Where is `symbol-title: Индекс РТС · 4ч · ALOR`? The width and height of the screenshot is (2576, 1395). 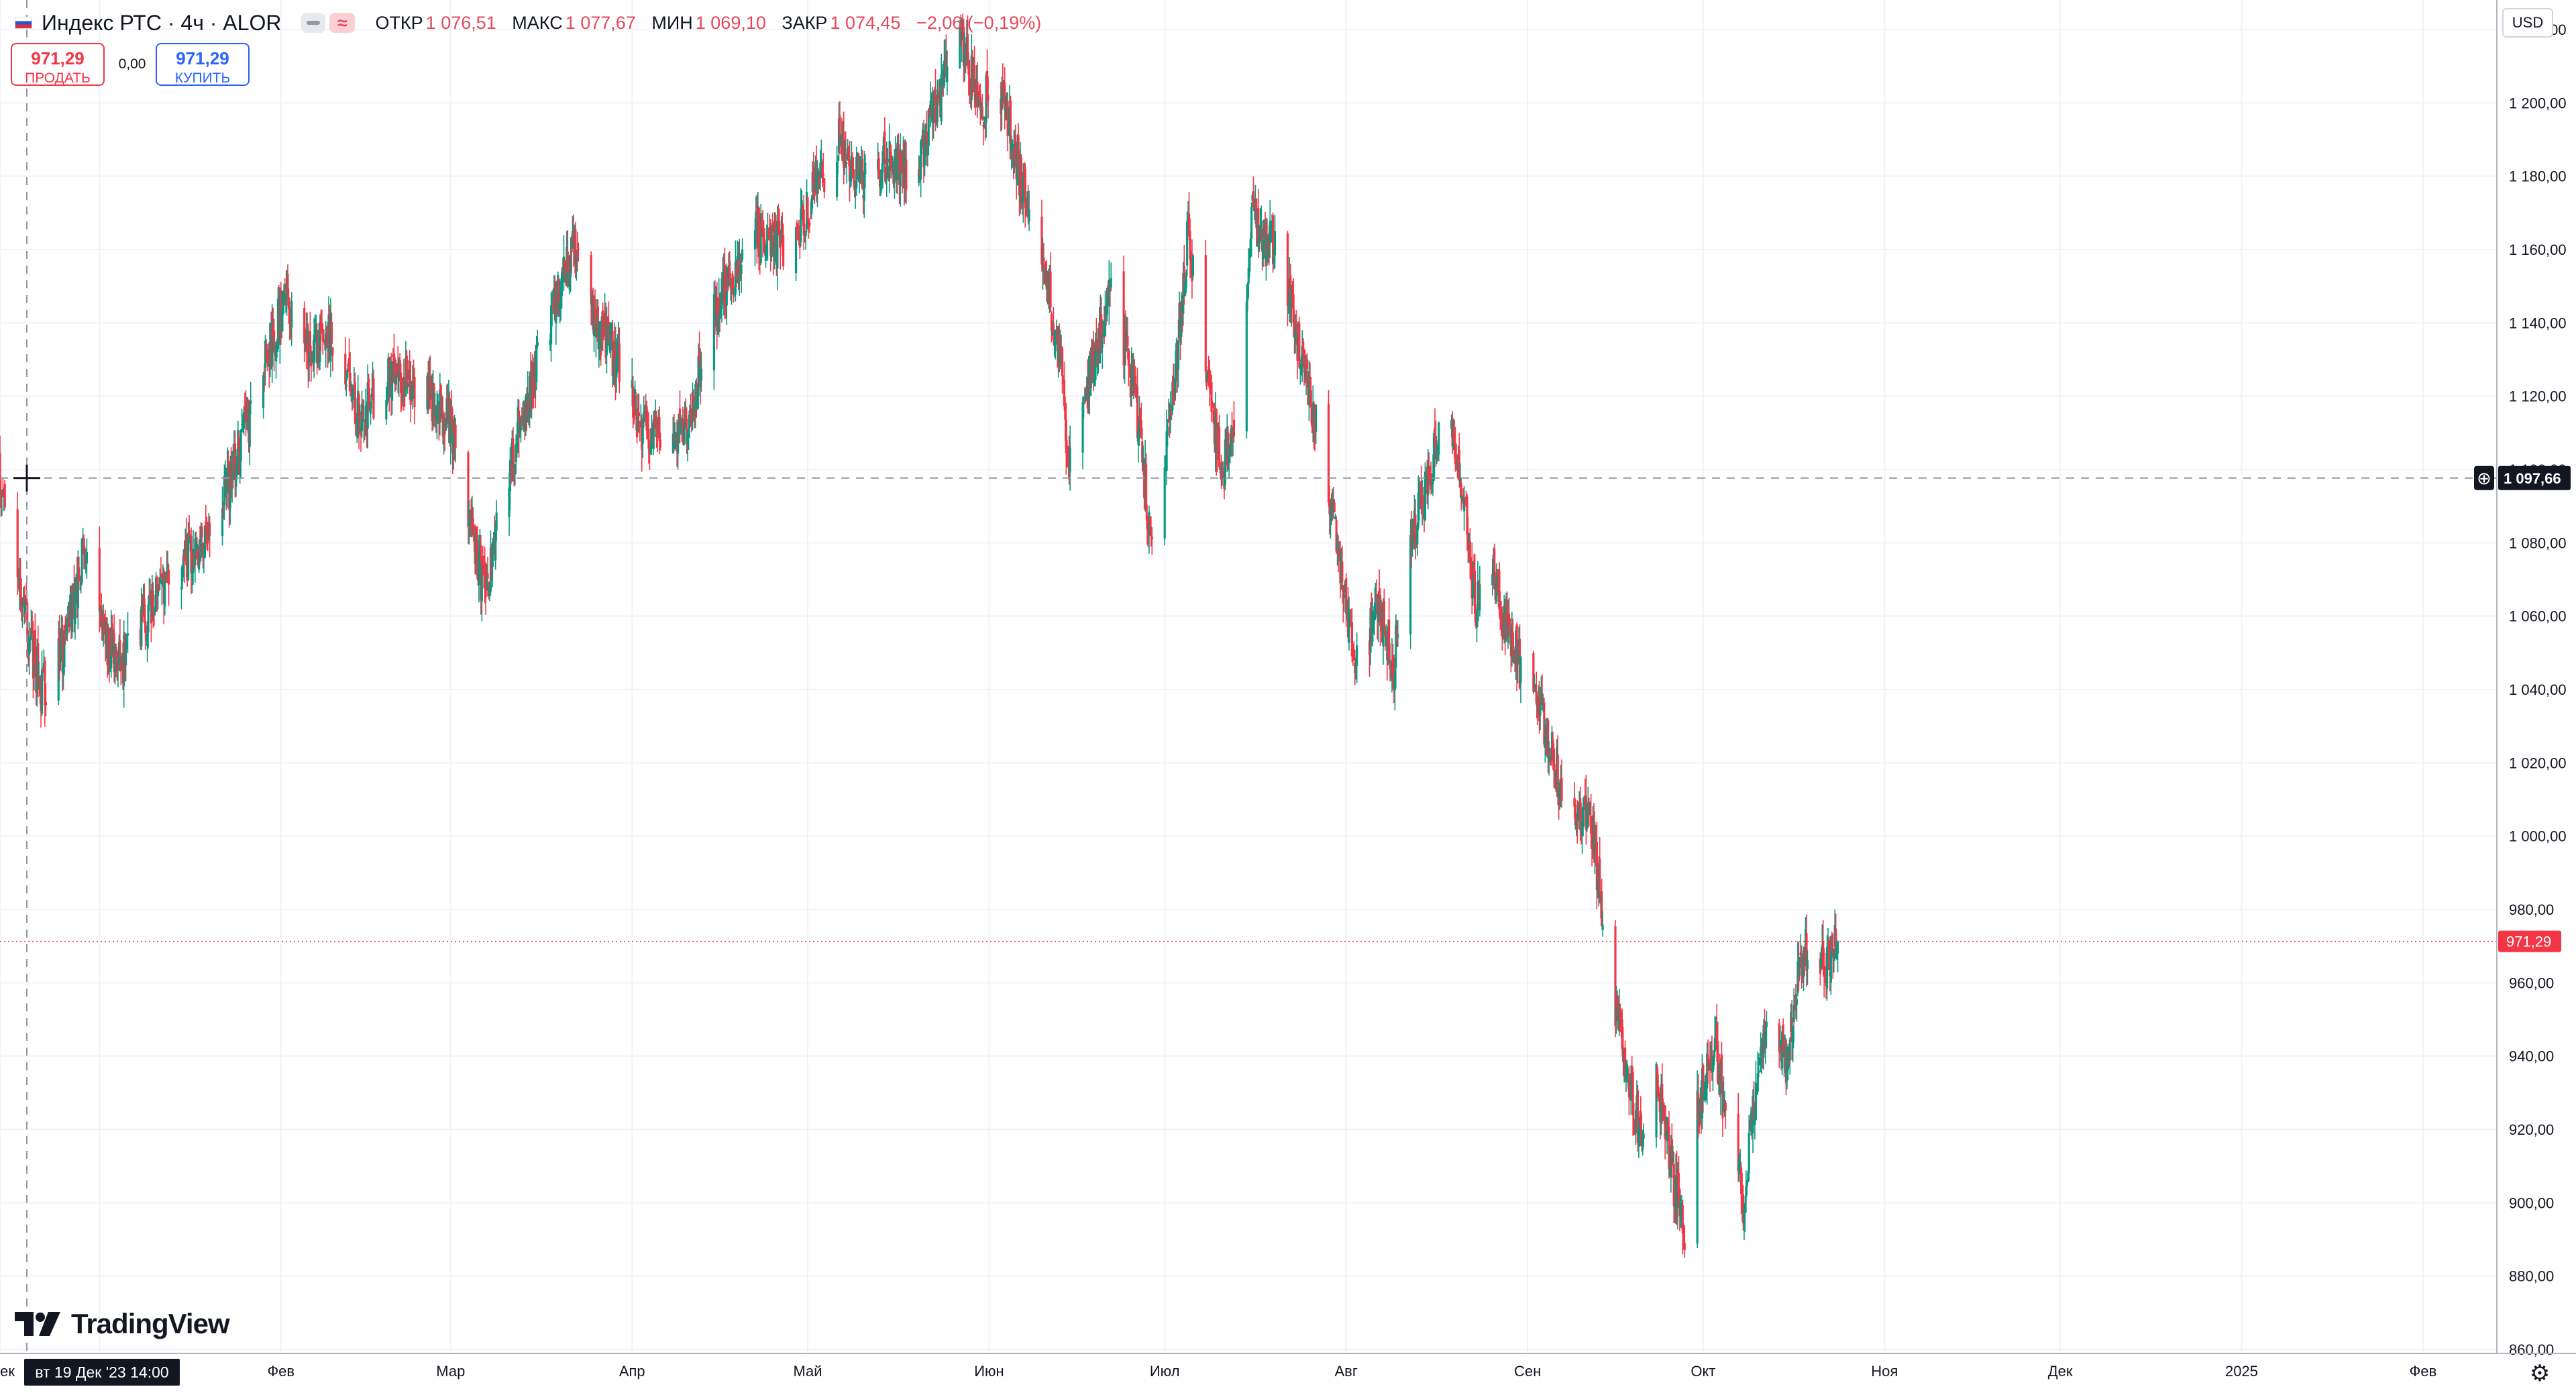 symbol-title: Индекс РТС · 4ч · ALOR is located at coordinates (162, 22).